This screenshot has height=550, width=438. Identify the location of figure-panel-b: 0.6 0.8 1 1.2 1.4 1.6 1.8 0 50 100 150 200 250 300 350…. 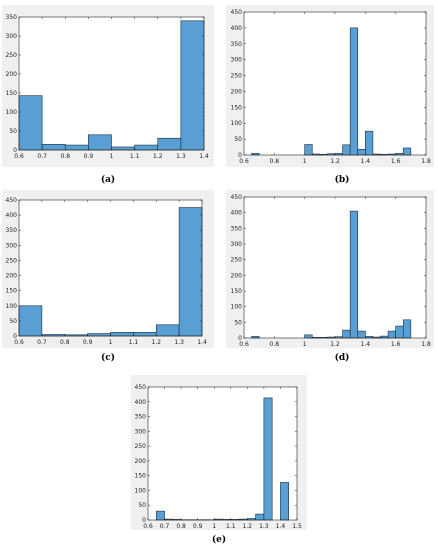
(330, 86).